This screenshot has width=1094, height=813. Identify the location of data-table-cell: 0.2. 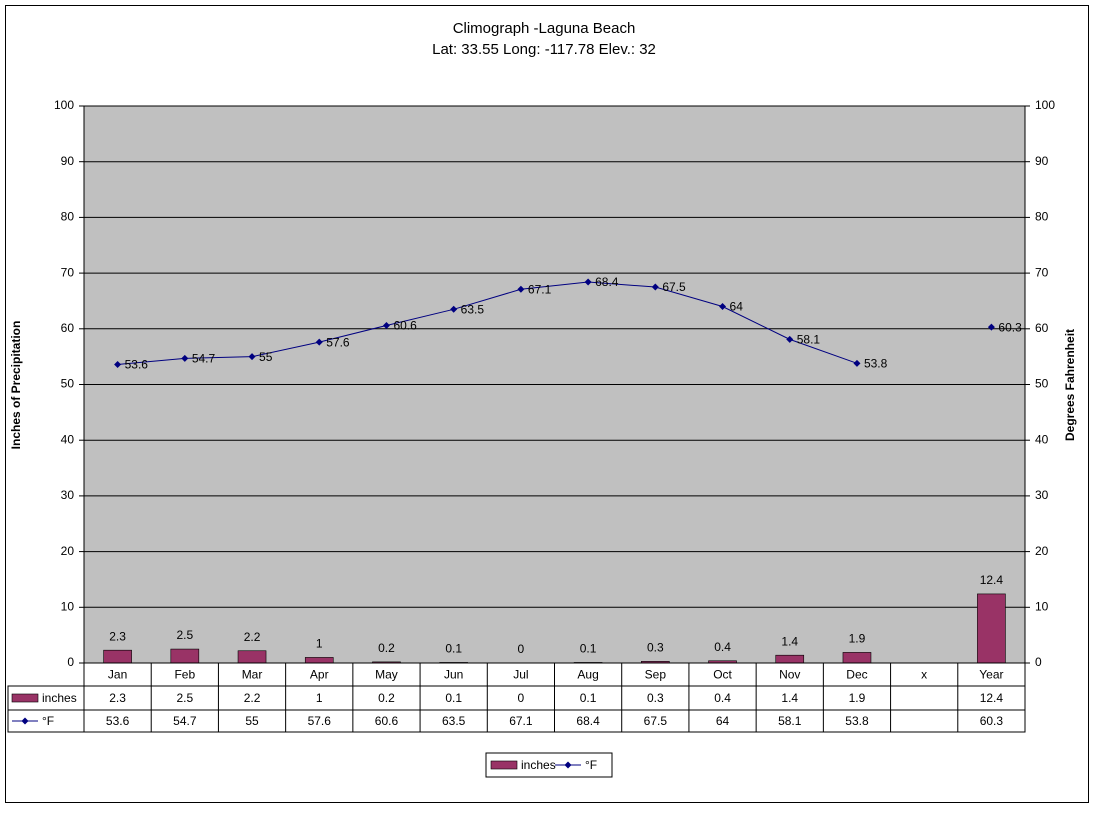
(386, 698).